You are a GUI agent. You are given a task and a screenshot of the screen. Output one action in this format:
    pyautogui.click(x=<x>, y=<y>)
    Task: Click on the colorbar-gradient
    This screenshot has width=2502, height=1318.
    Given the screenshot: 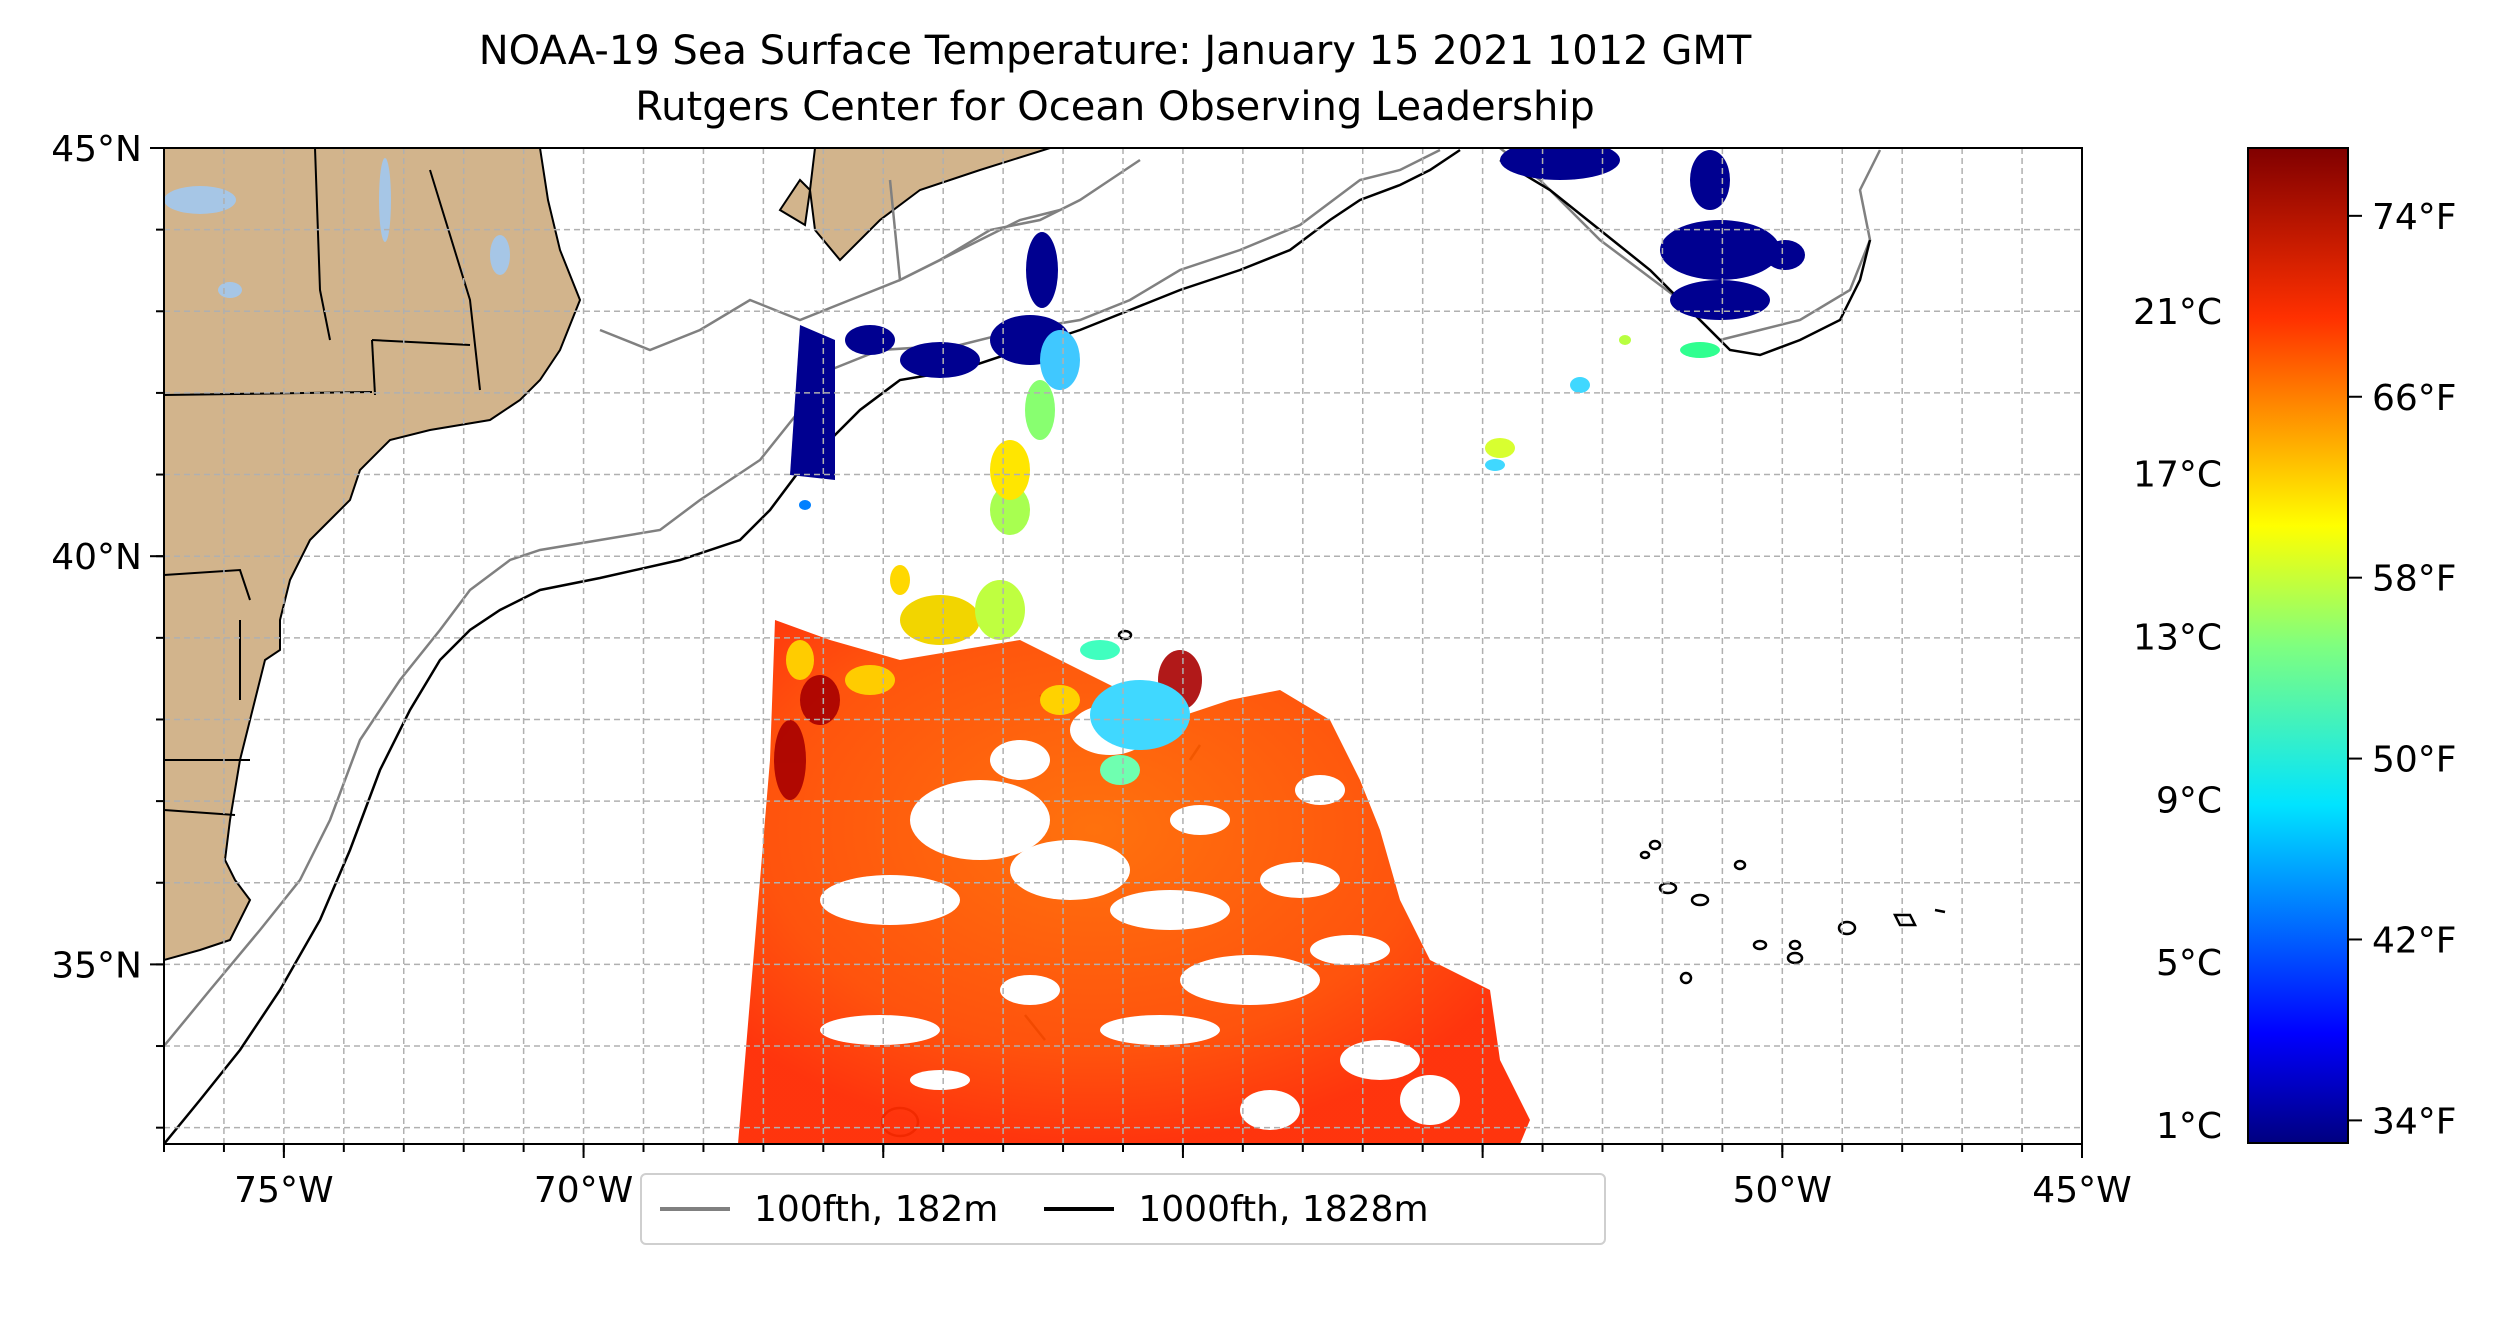 What is the action you would take?
    pyautogui.click(x=2298, y=645)
    